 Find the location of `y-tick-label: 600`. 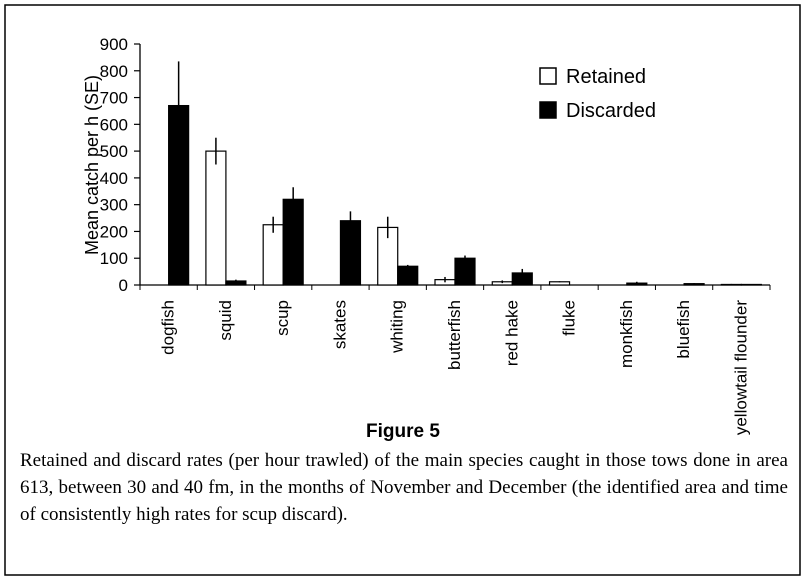

y-tick-label: 600 is located at coordinates (114, 124).